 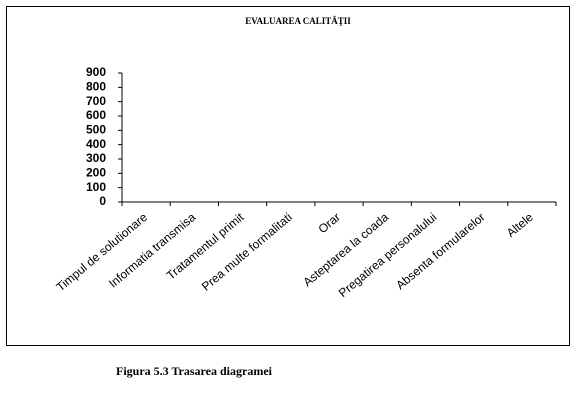 I want to click on y-tick-label: 200, so click(x=96, y=173).